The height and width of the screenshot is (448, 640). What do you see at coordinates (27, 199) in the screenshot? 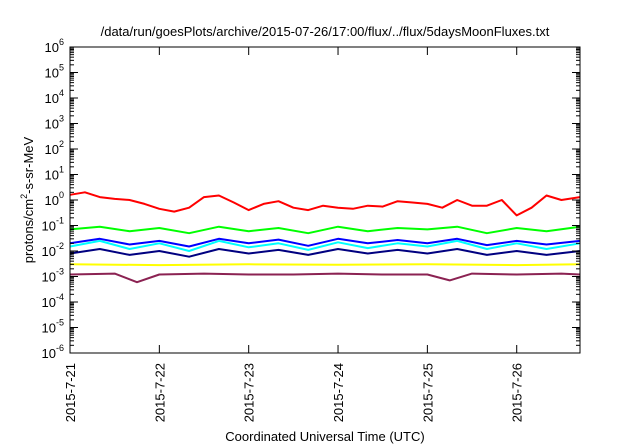
I see `y-axis-label: protons/cm2-s-sr-MeV` at bounding box center [27, 199].